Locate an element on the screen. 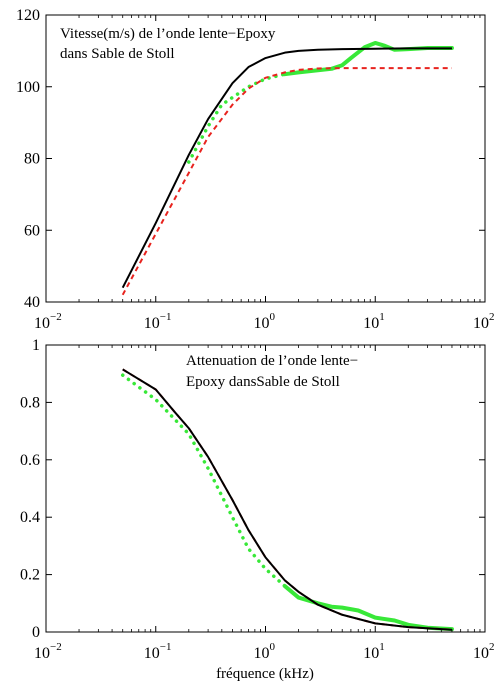 Image resolution: width=500 pixels, height=684 pixels. y-tick-label: 60 is located at coordinates (32, 230).